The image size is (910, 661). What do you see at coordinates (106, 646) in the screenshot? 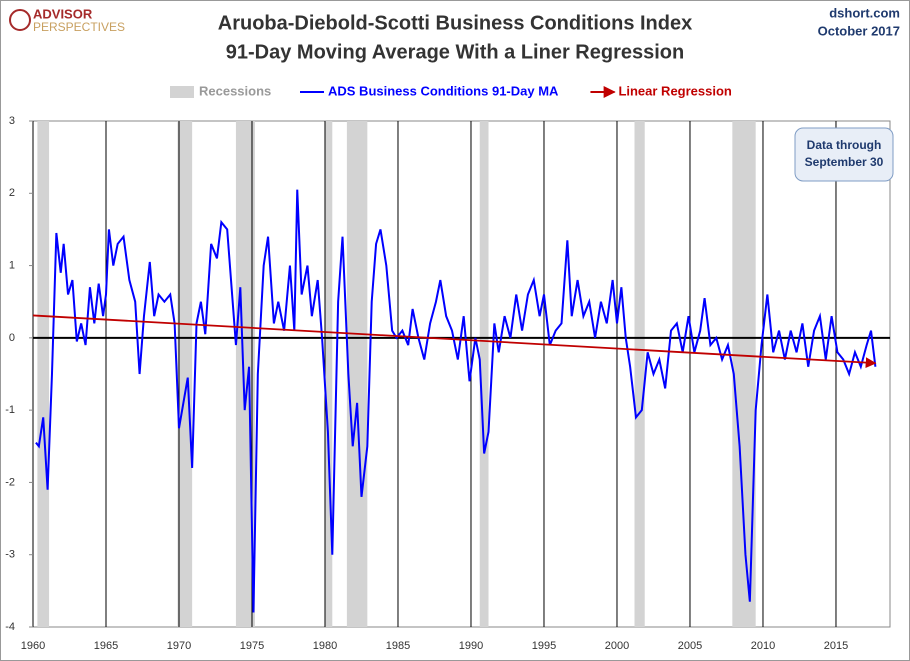
I see `x-tick-label: 1965` at bounding box center [106, 646].